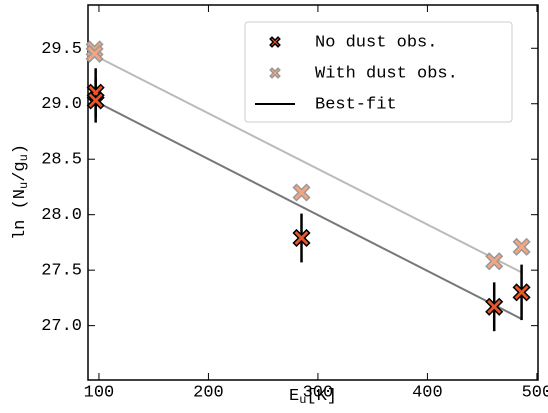  What do you see at coordinates (294, 396) in the screenshot?
I see `x-label-part: E` at bounding box center [294, 396].